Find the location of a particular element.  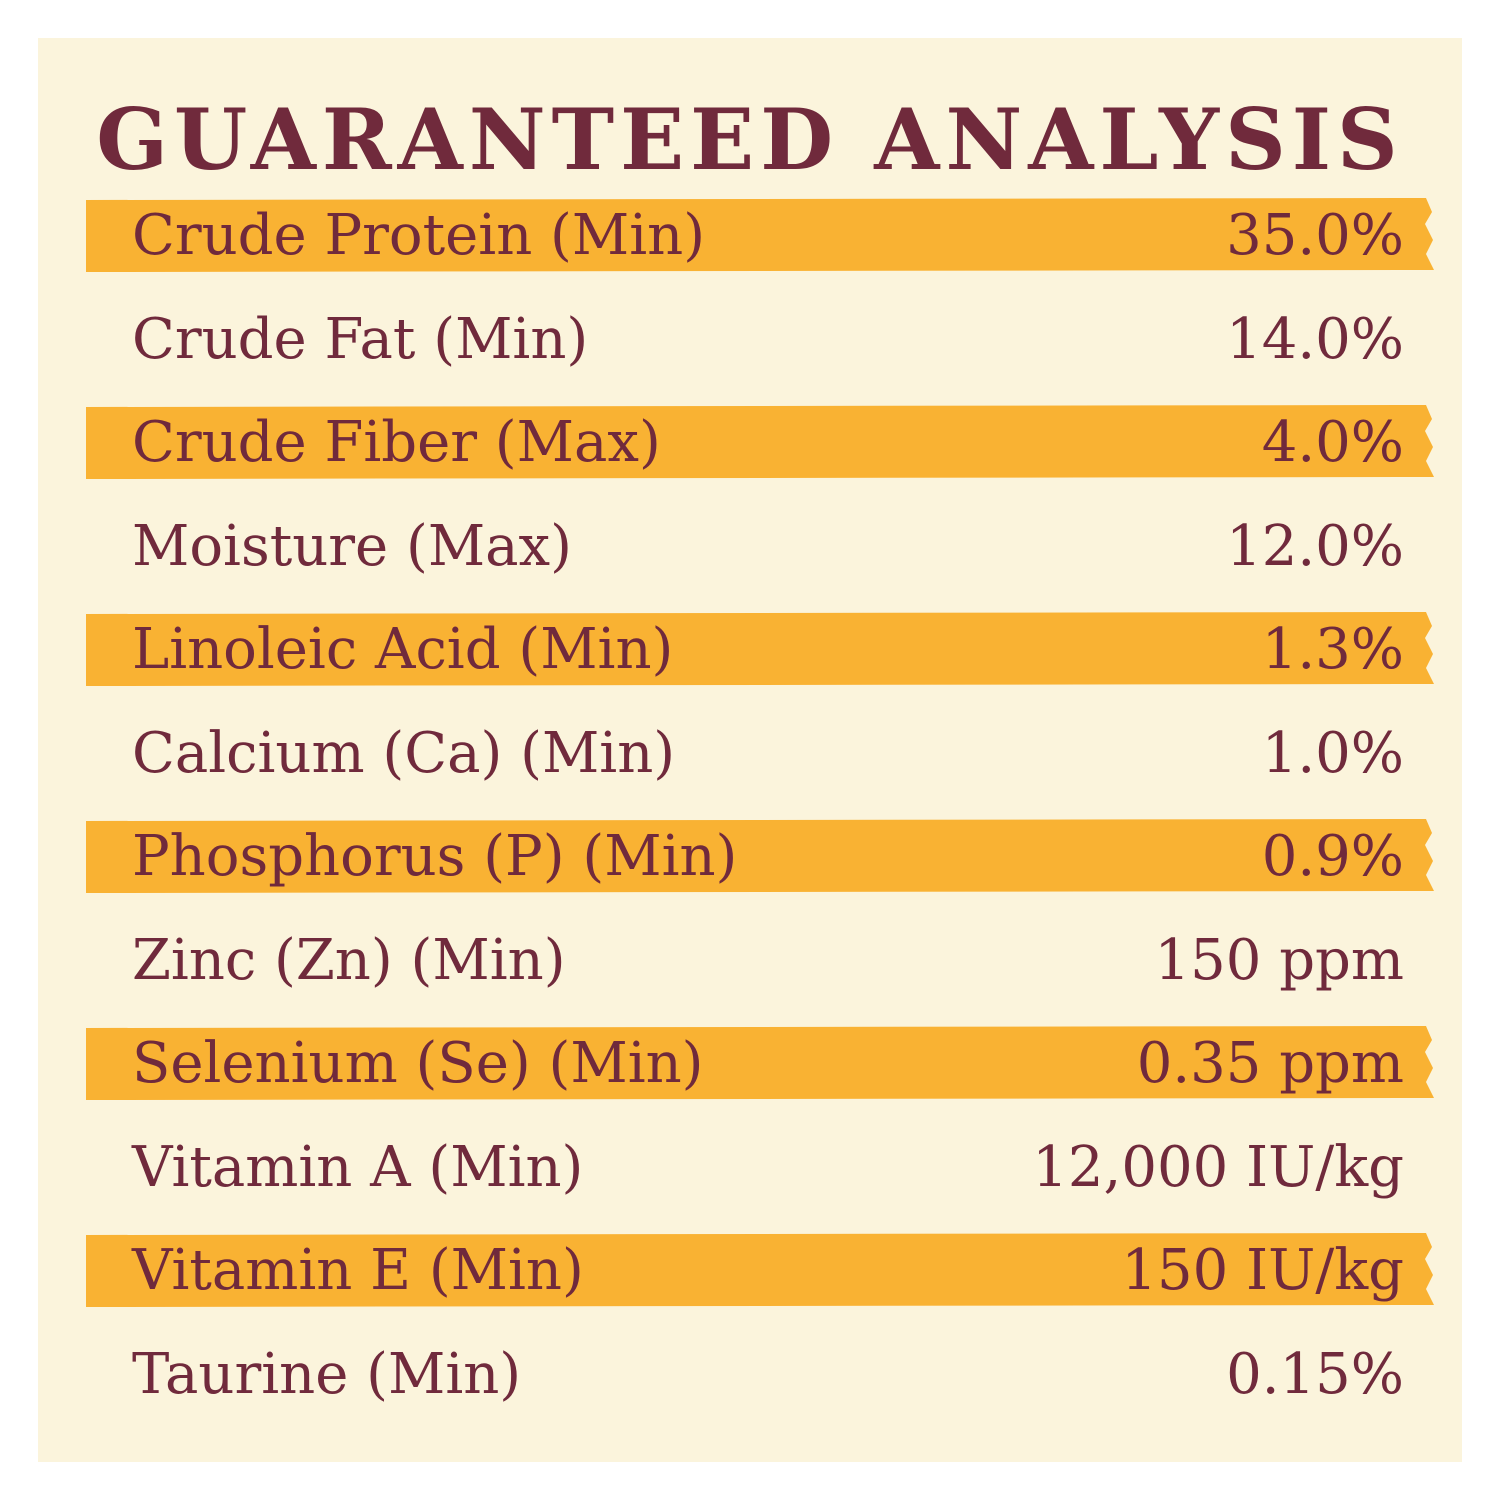

nutrient-value: 1.0% is located at coordinates (1332, 753).